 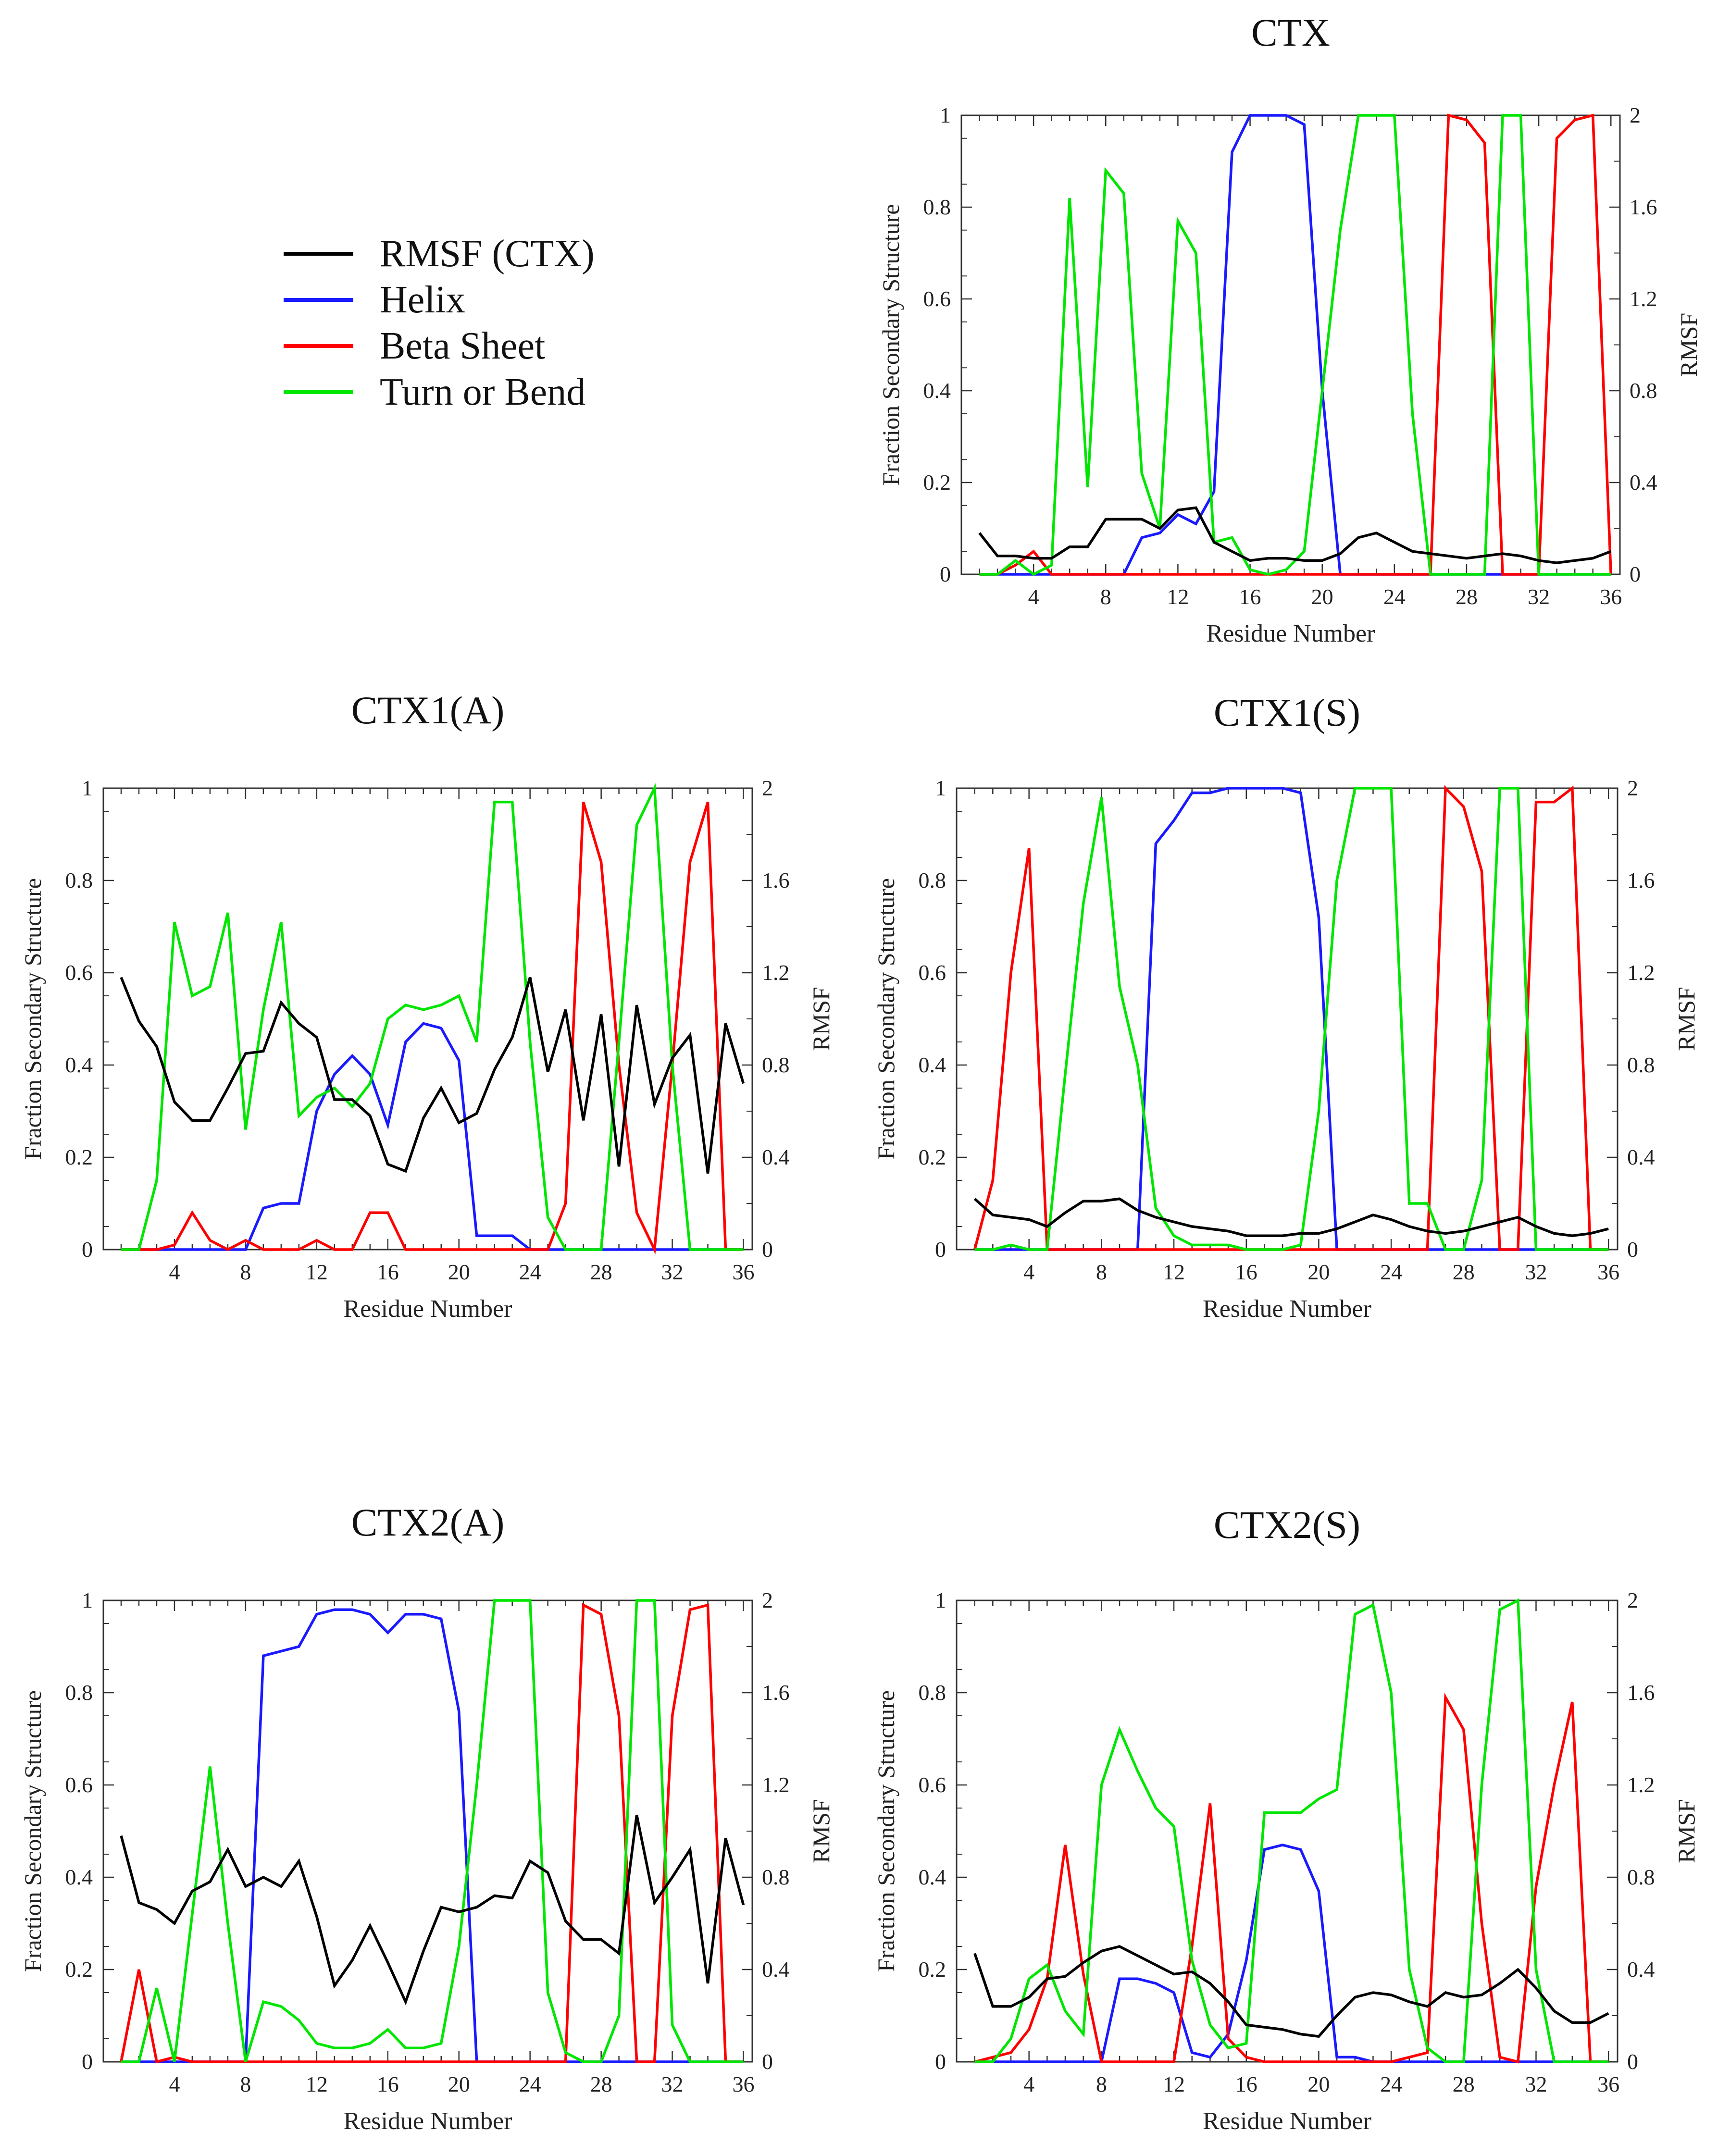 I want to click on legend-item-rmsf: RMSF (CTX), so click(x=476, y=254).